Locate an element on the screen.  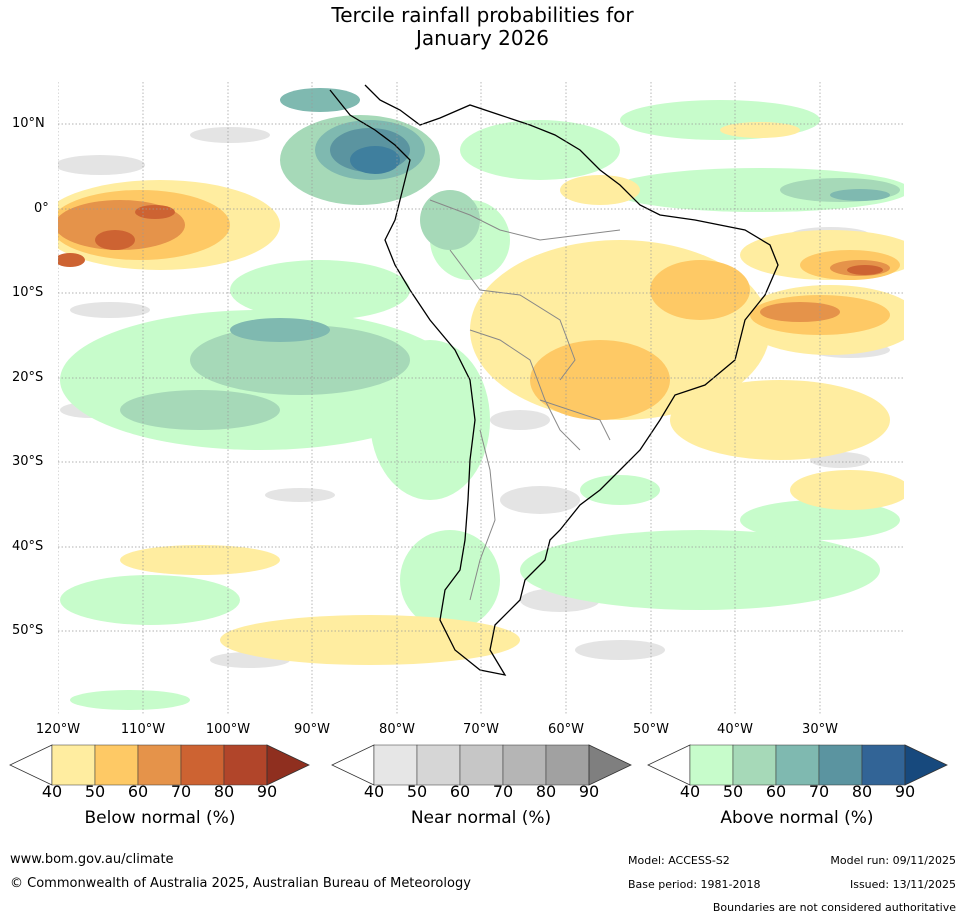
below-tick-90: 90 is located at coordinates (267, 791).